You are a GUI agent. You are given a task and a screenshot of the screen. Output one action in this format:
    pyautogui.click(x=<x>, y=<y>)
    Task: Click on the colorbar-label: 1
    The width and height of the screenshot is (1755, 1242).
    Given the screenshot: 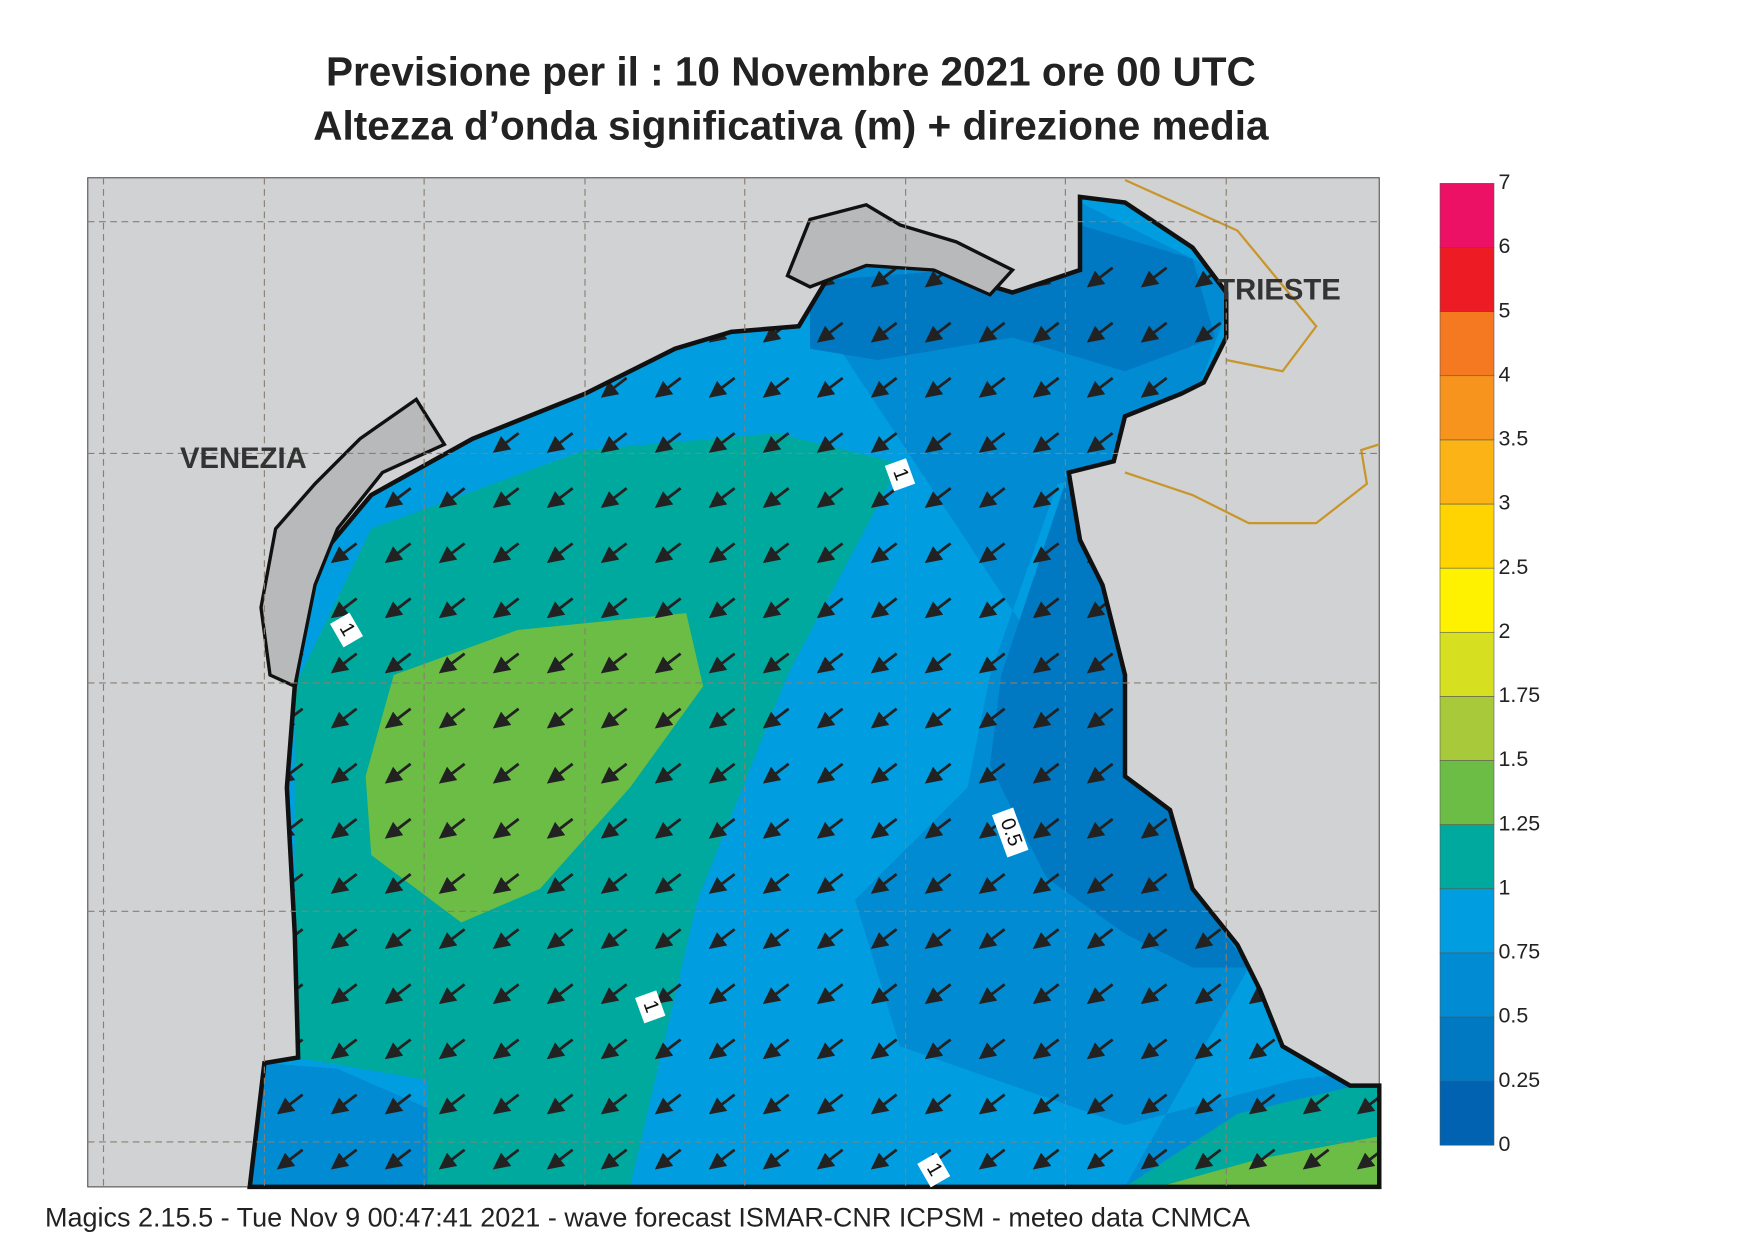 What is the action you would take?
    pyautogui.click(x=1505, y=887)
    